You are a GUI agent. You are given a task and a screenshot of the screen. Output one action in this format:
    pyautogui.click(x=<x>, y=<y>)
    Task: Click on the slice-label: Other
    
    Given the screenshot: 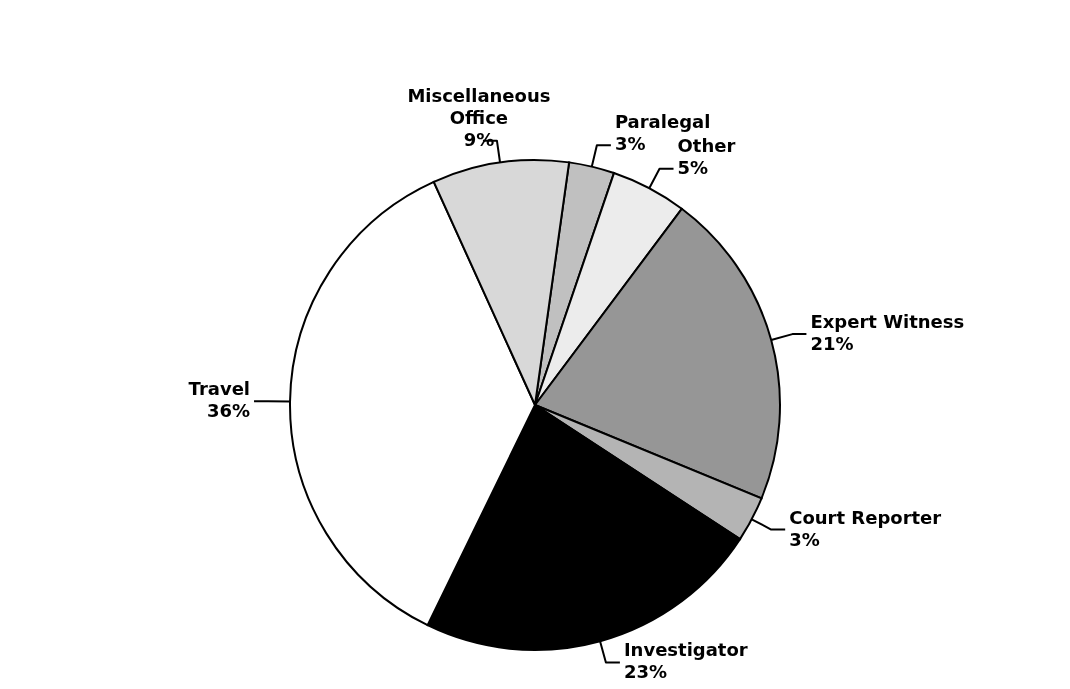 What is the action you would take?
    pyautogui.click(x=706, y=145)
    